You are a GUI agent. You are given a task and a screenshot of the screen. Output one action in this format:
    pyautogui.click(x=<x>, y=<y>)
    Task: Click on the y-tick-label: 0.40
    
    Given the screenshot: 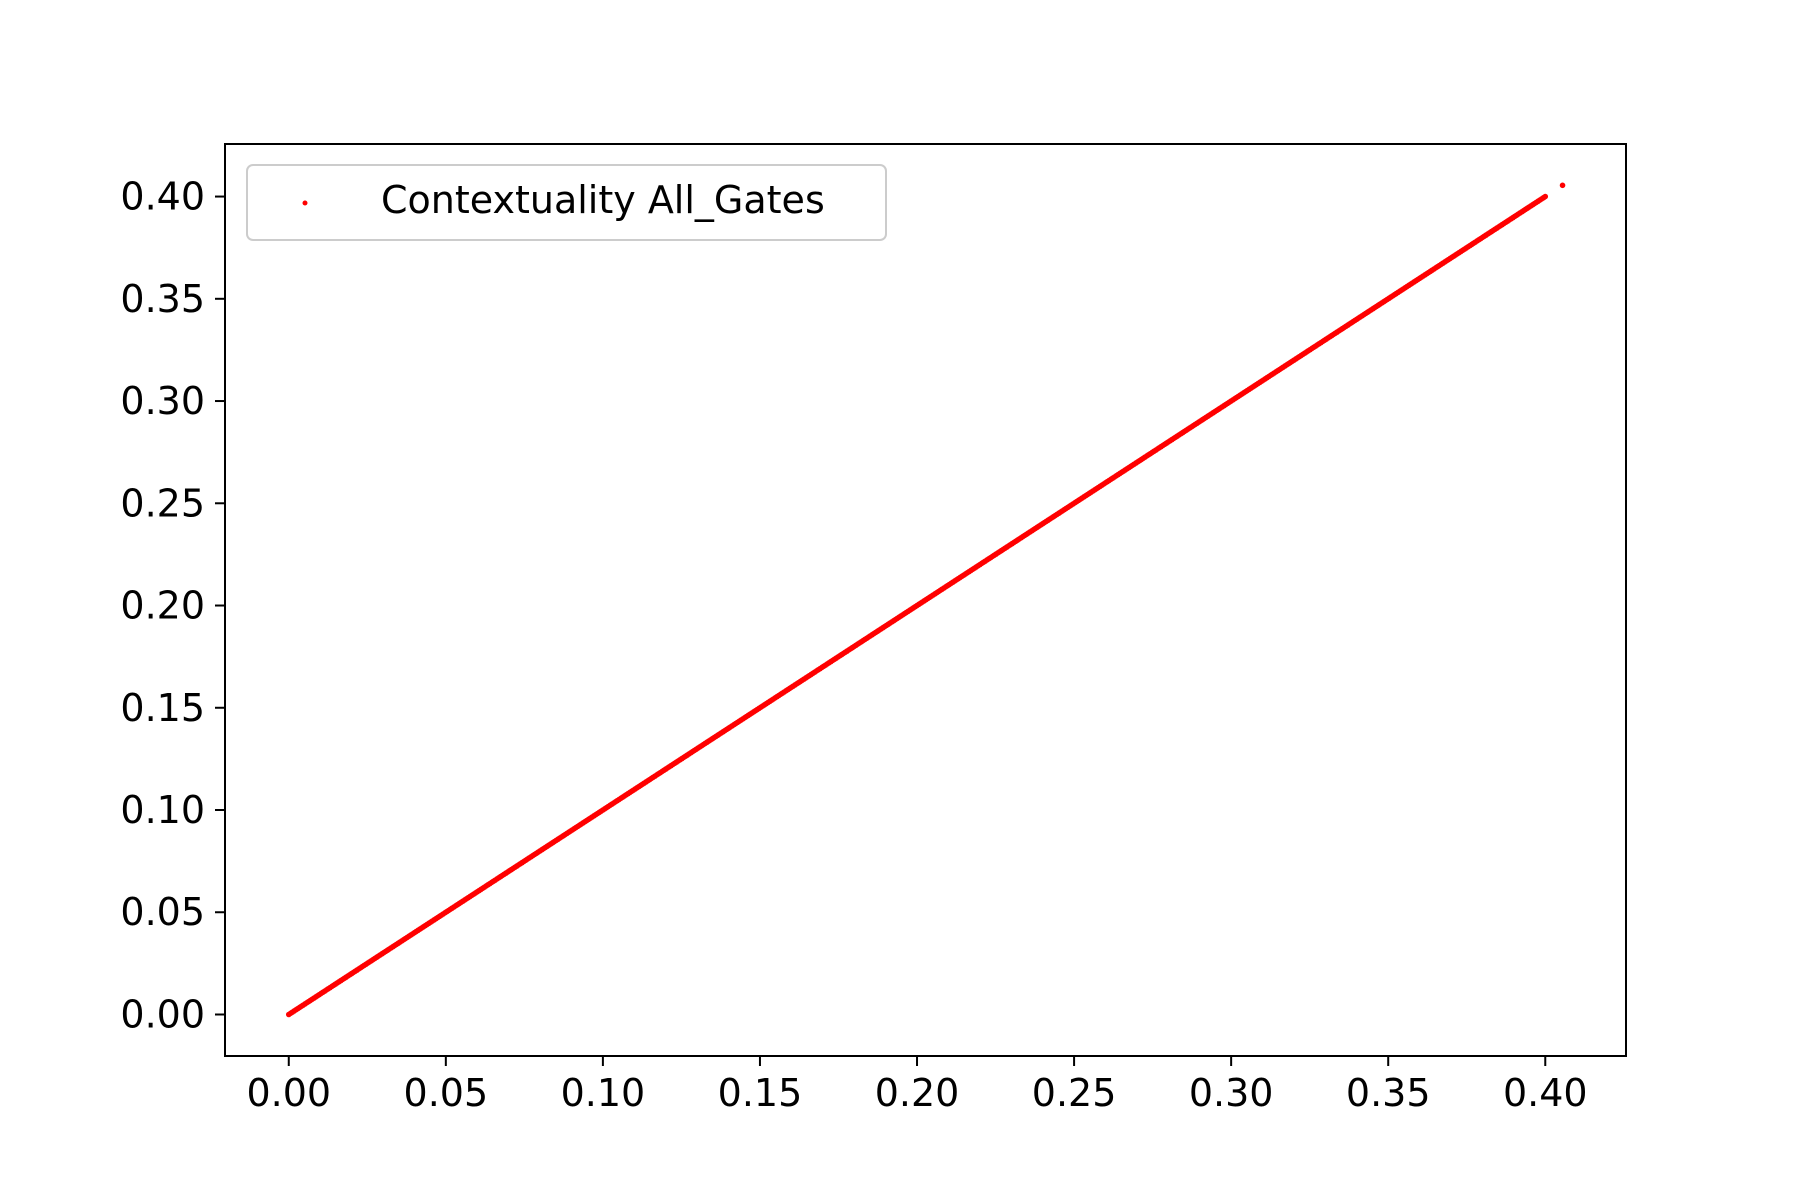 What is the action you would take?
    pyautogui.click(x=162, y=197)
    